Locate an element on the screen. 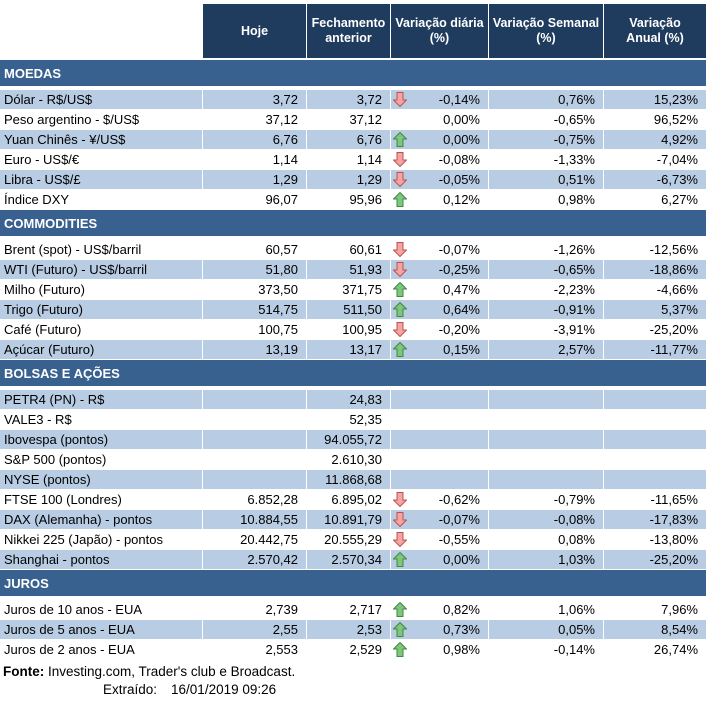 Image resolution: width=706 pixels, height=707 pixels. column-header-line1: Hoje is located at coordinates (254, 30).